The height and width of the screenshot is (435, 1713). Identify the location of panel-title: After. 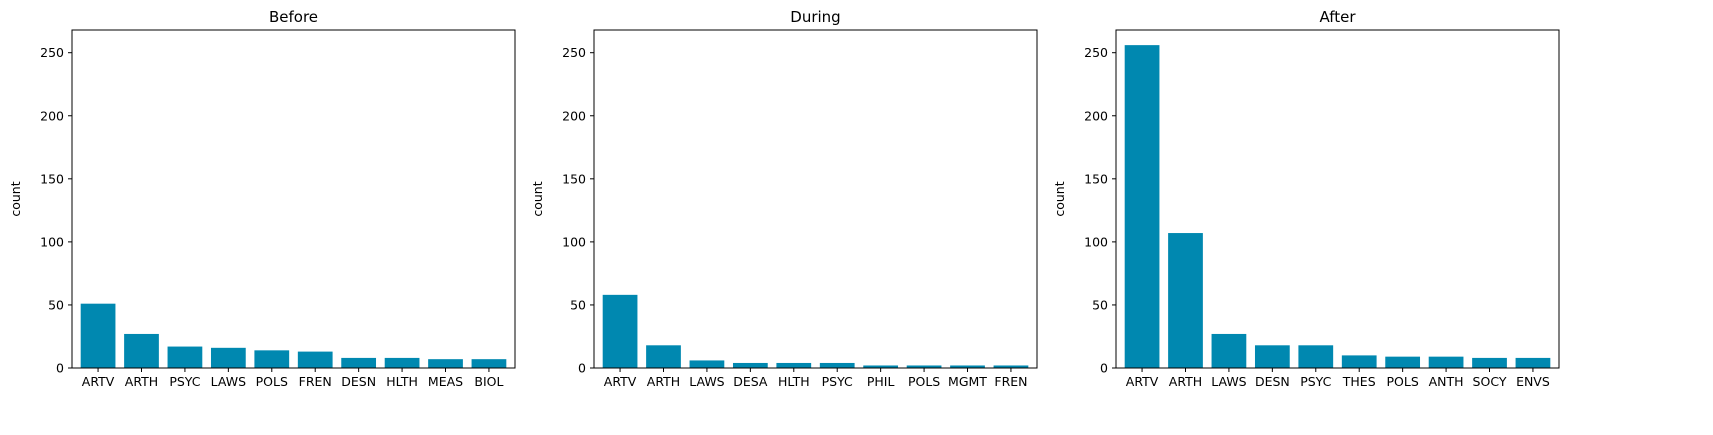
(1337, 17).